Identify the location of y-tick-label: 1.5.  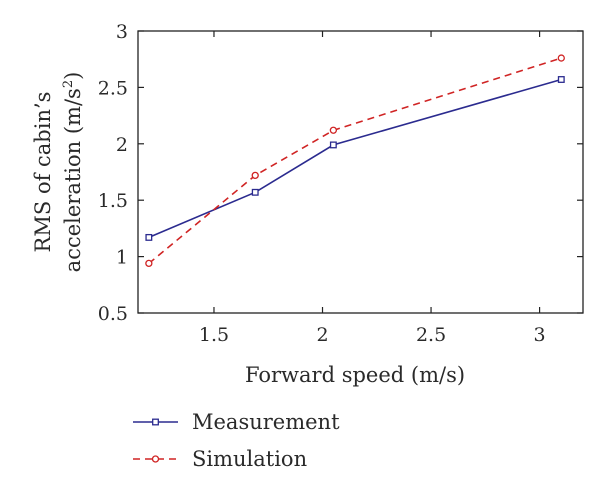
(113, 201).